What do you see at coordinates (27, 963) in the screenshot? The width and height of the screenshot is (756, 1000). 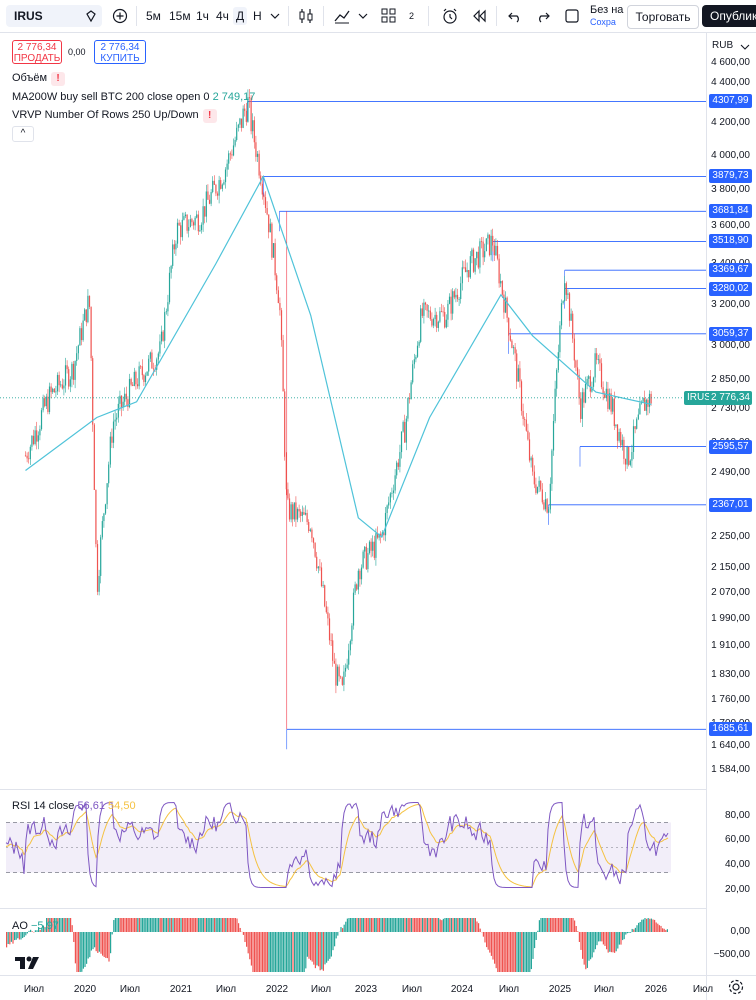 I see `tradingview-logo-icon` at bounding box center [27, 963].